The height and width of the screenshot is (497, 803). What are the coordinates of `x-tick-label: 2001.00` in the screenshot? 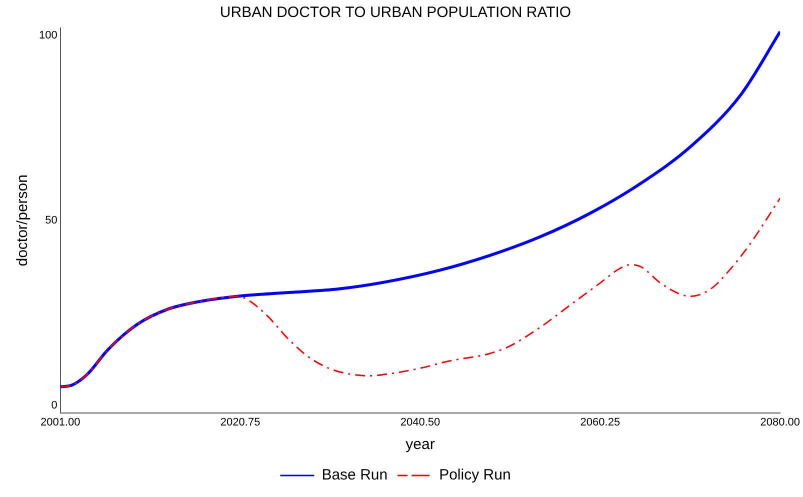 It's located at (60, 422).